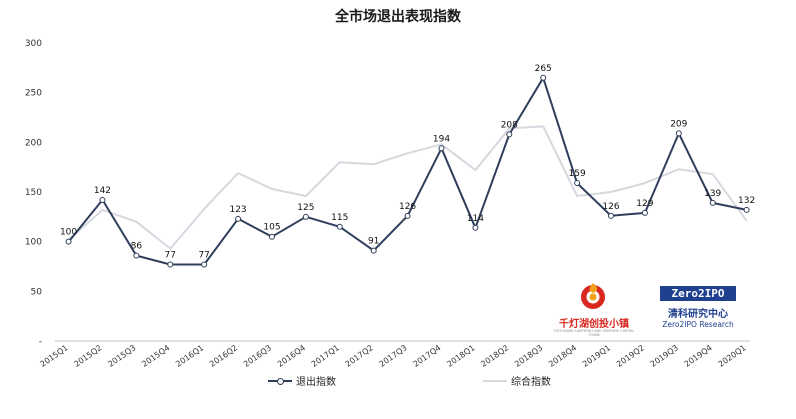 The width and height of the screenshot is (796, 419). Describe the element at coordinates (475, 219) in the screenshot. I see `data-label-exit-index: 114` at that location.